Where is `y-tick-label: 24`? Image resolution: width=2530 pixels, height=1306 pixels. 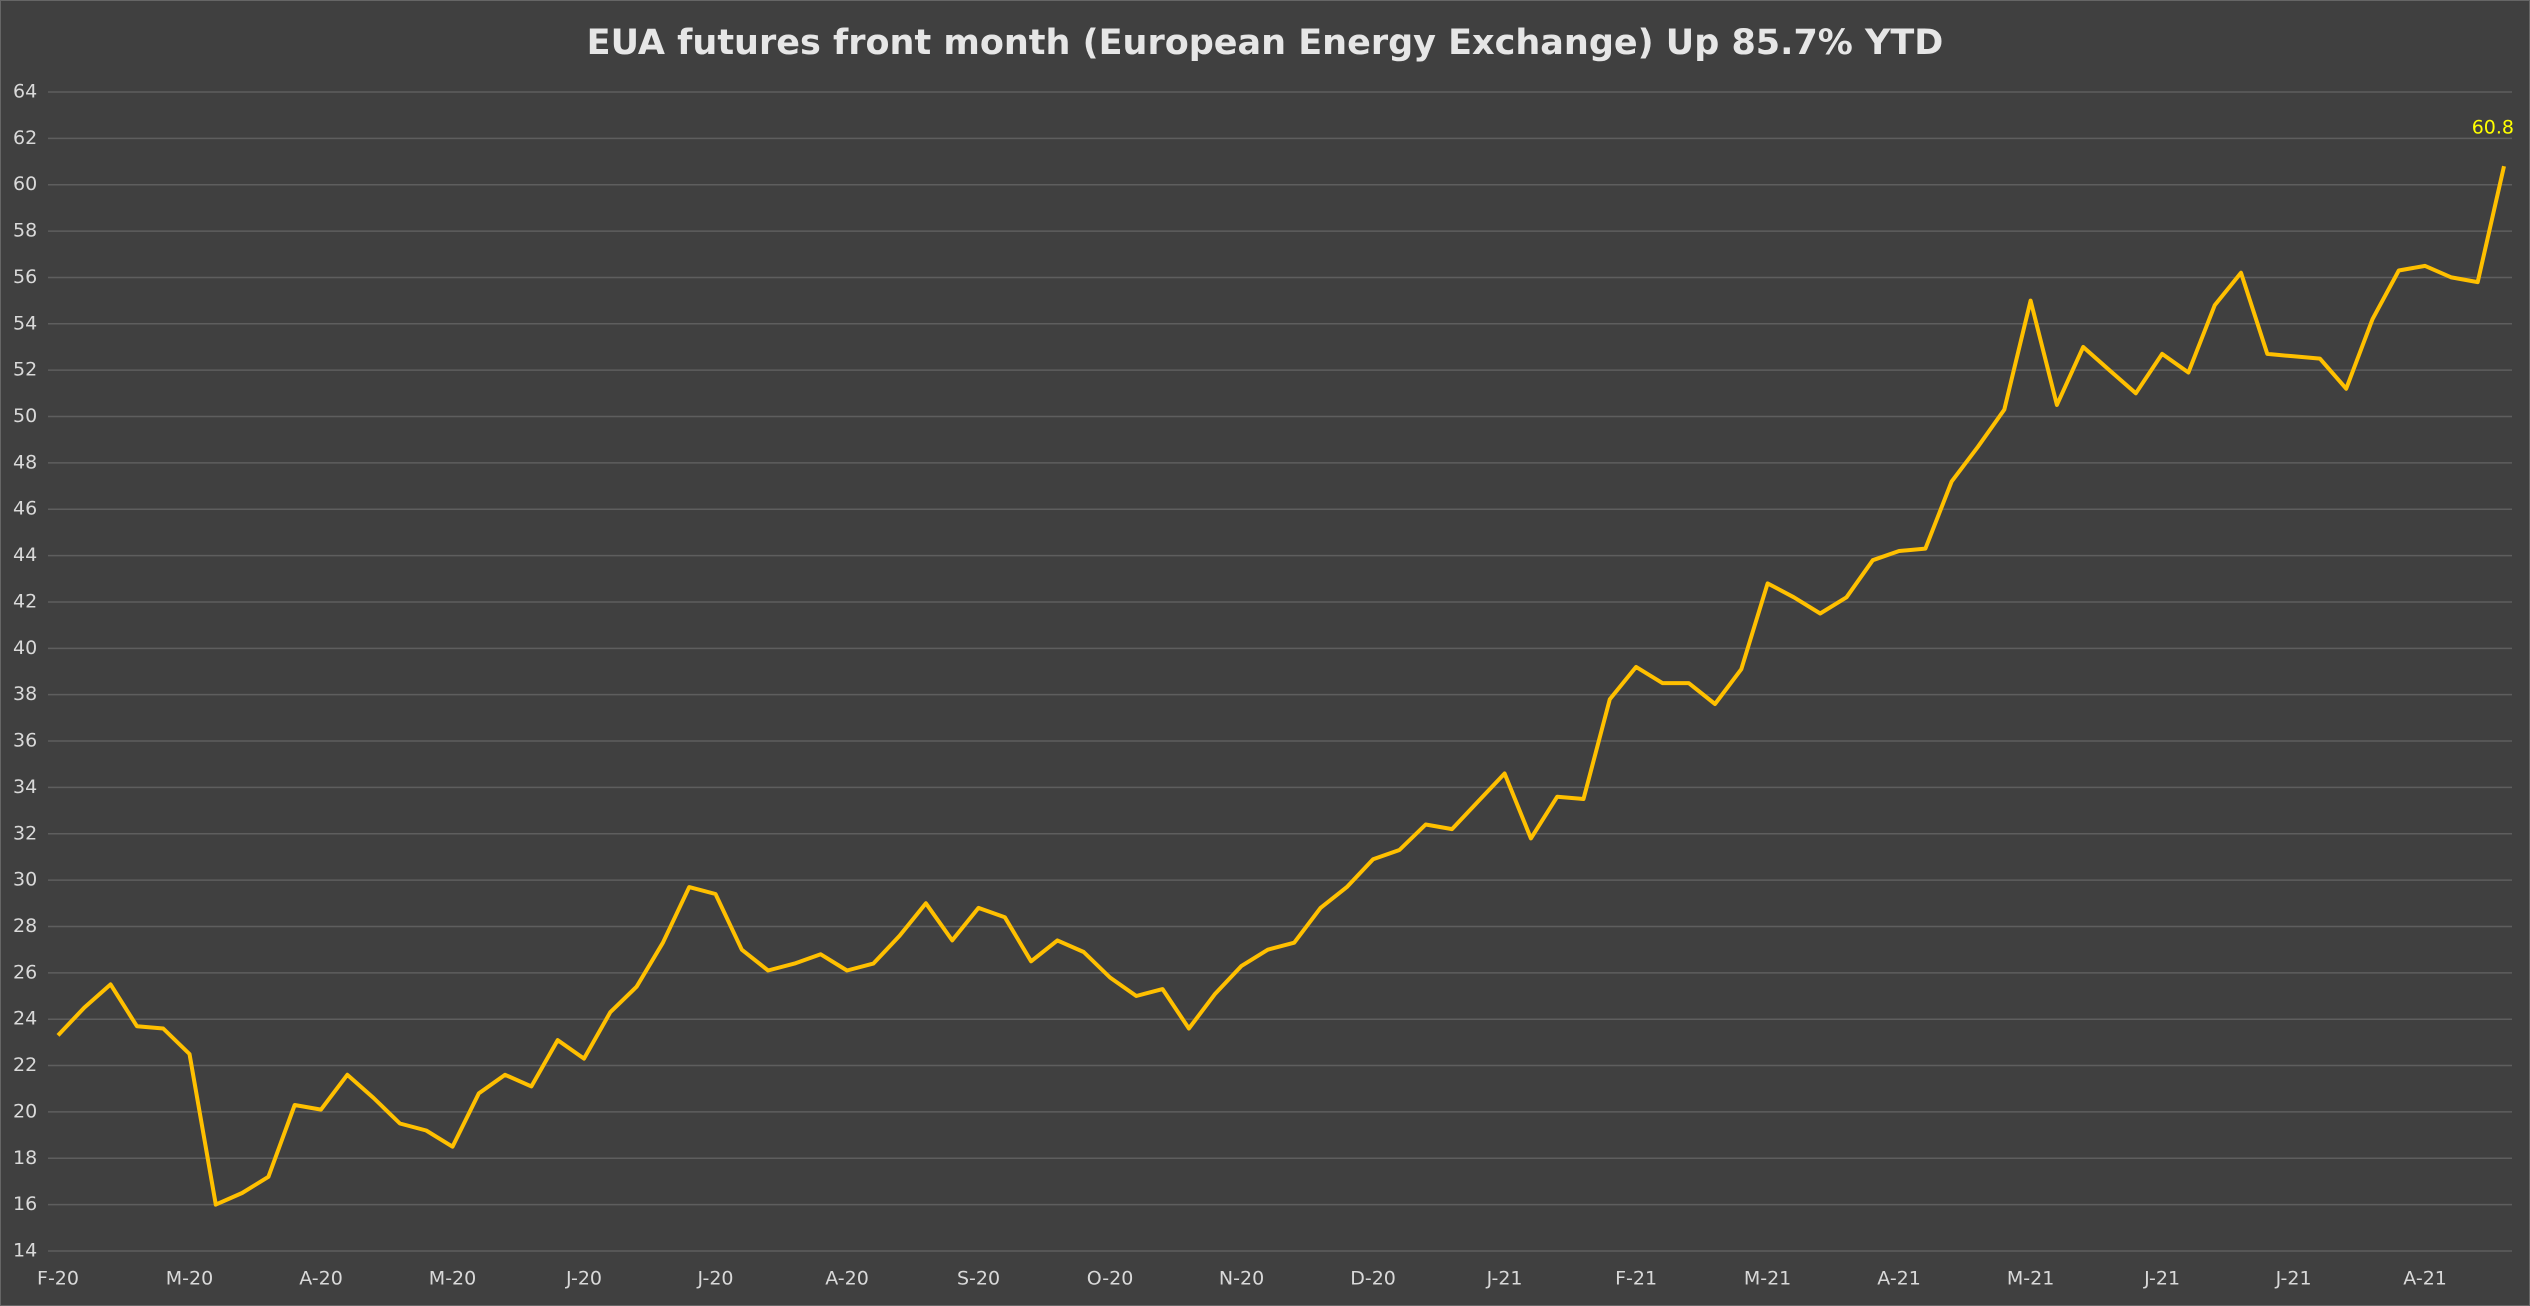
y-tick-label: 24 is located at coordinates (25, 1019).